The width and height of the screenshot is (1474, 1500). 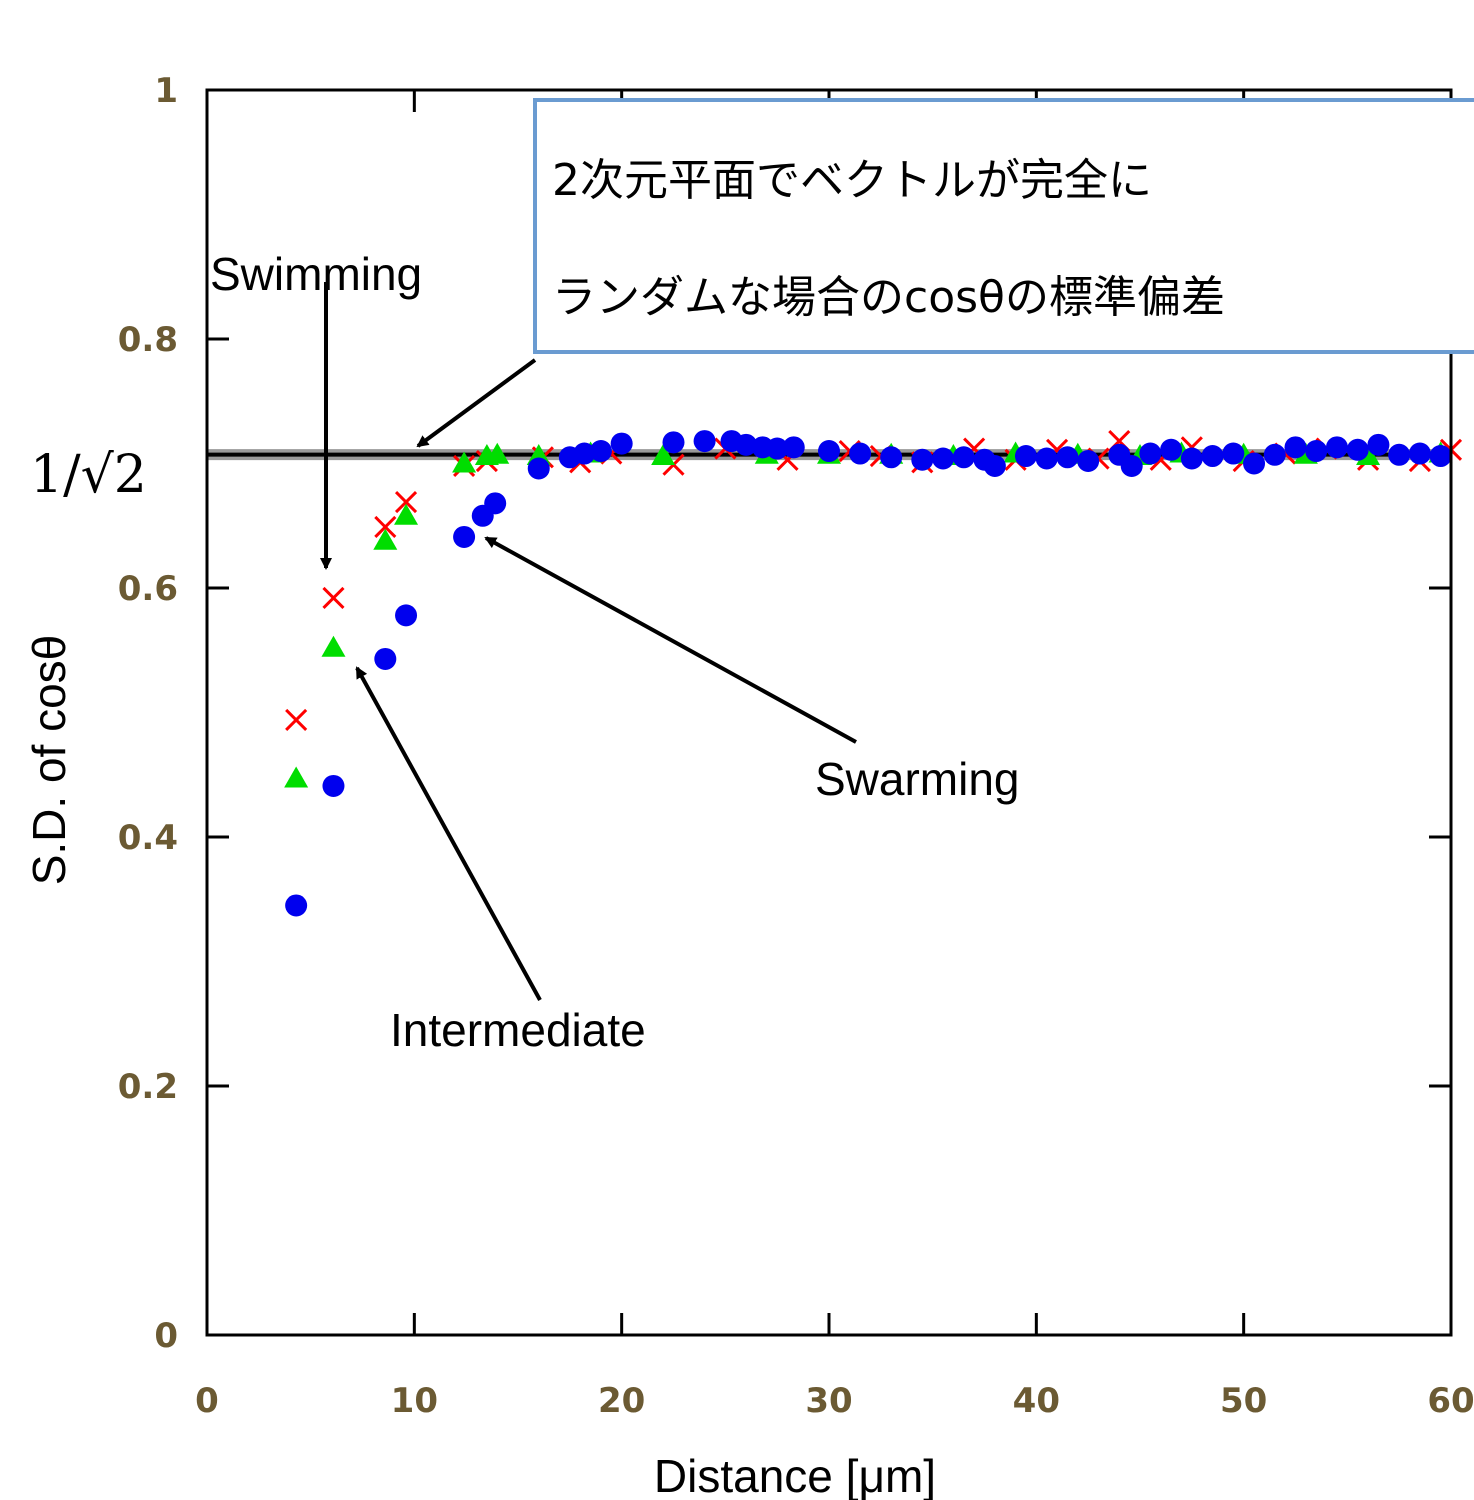 I want to click on textbox-line-1: 2次元平面でベクトルが完全に, so click(x=852, y=180).